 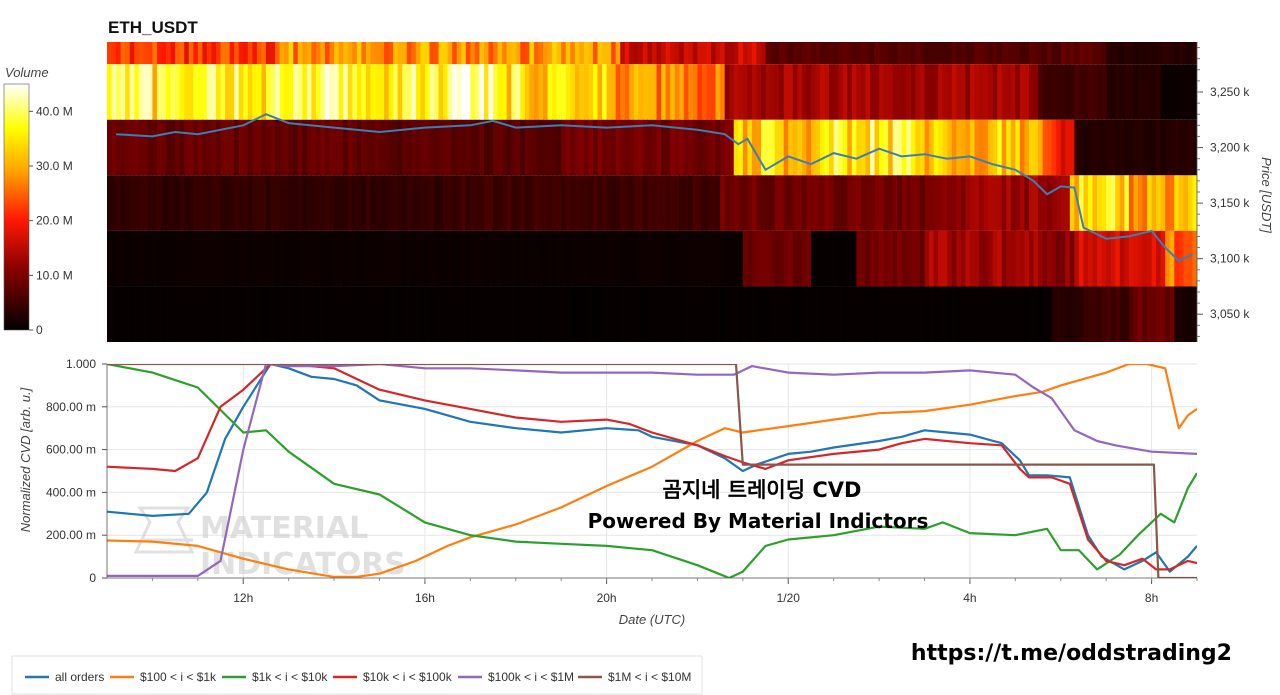 What do you see at coordinates (1151, 598) in the screenshot?
I see `cvd-x-tick-label: 8h` at bounding box center [1151, 598].